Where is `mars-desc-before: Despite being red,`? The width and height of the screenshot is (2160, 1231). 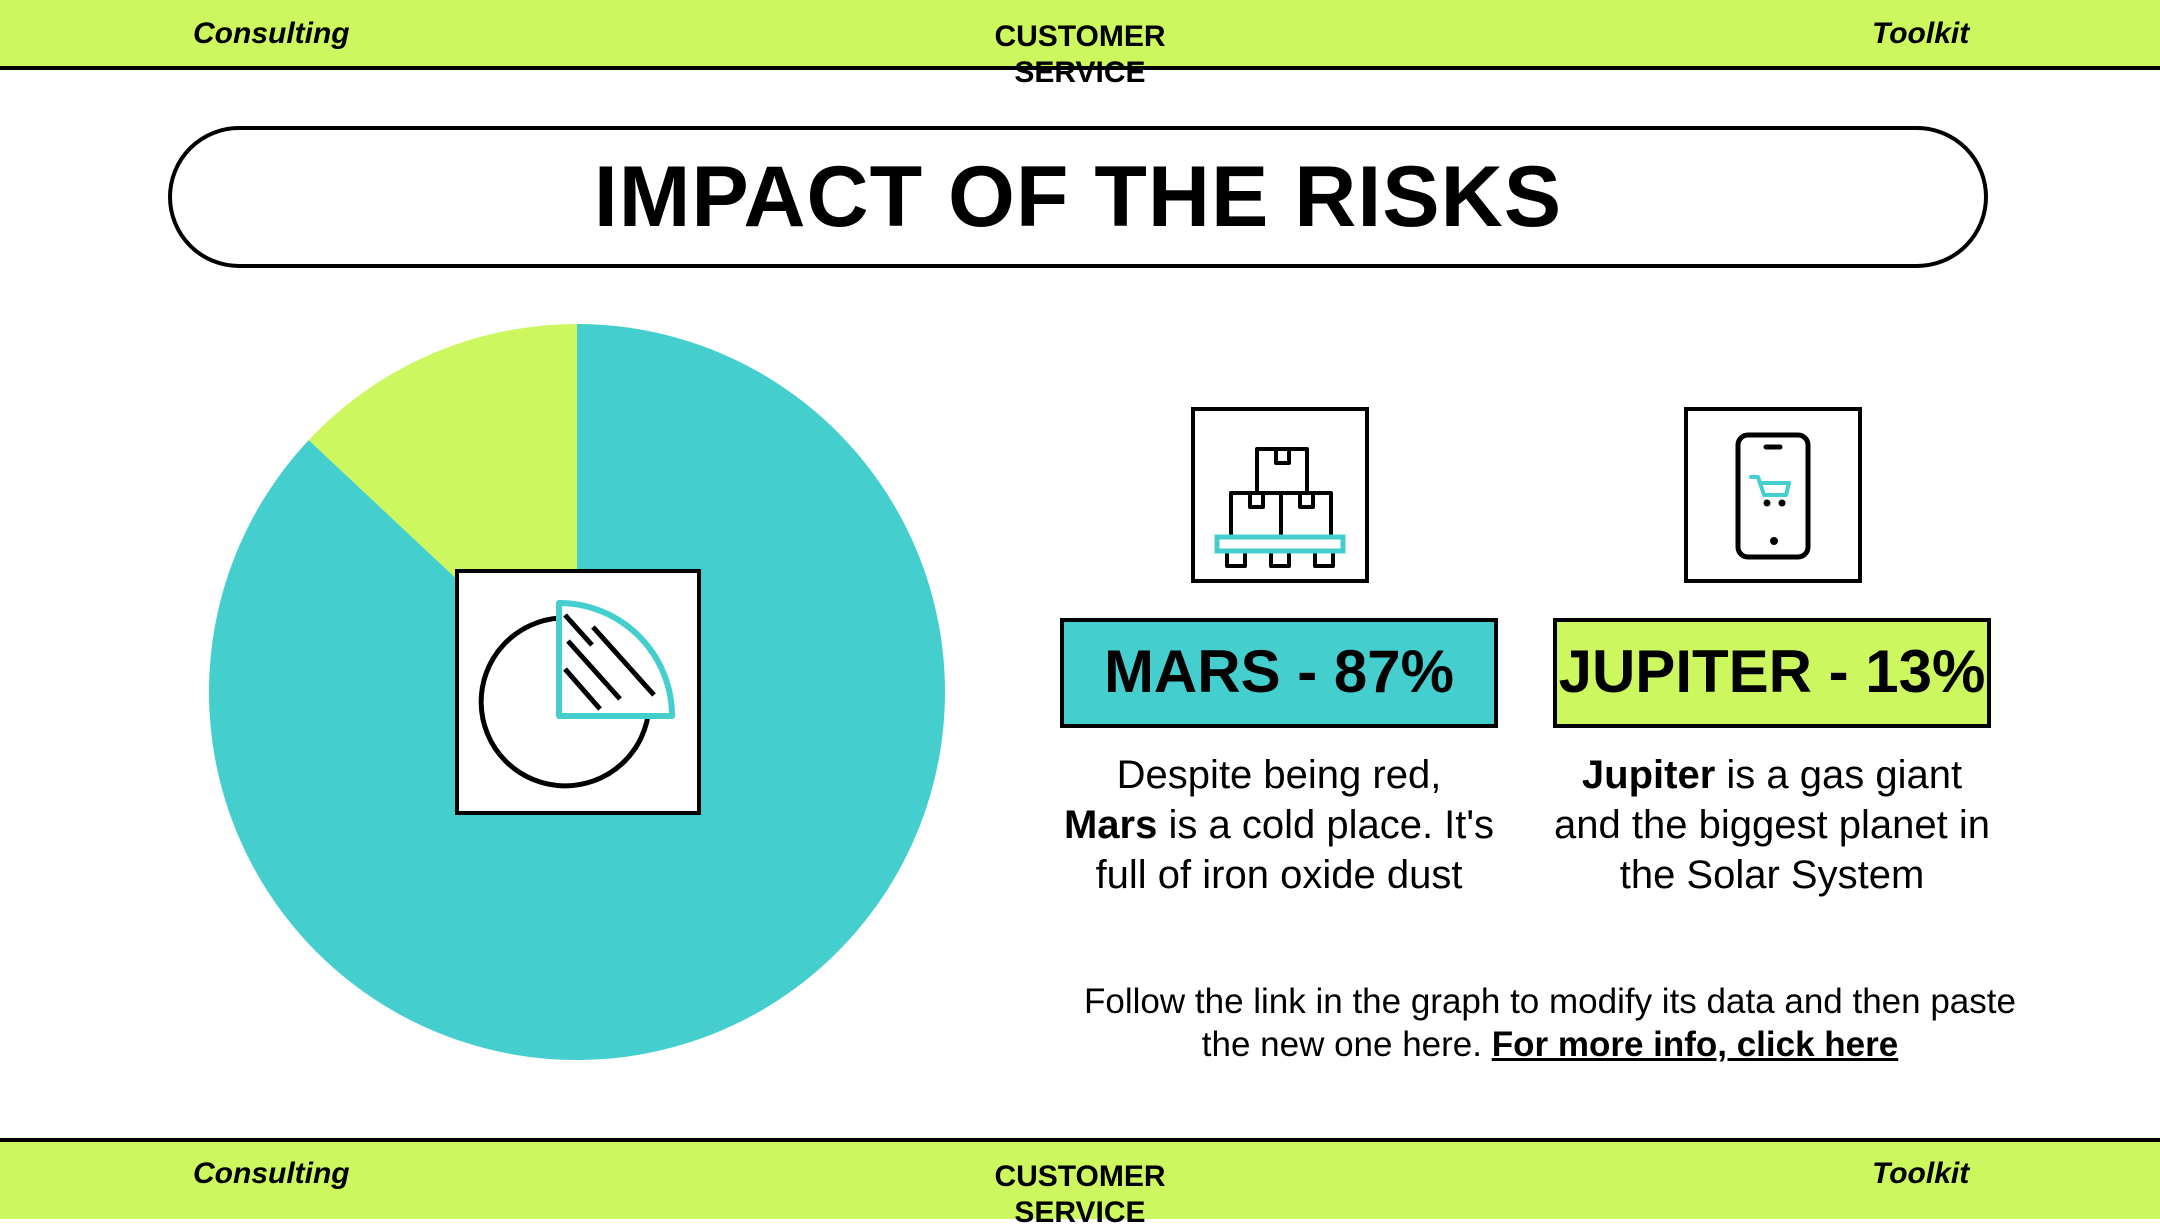
mars-desc-before: Despite being red, is located at coordinates (1279, 775).